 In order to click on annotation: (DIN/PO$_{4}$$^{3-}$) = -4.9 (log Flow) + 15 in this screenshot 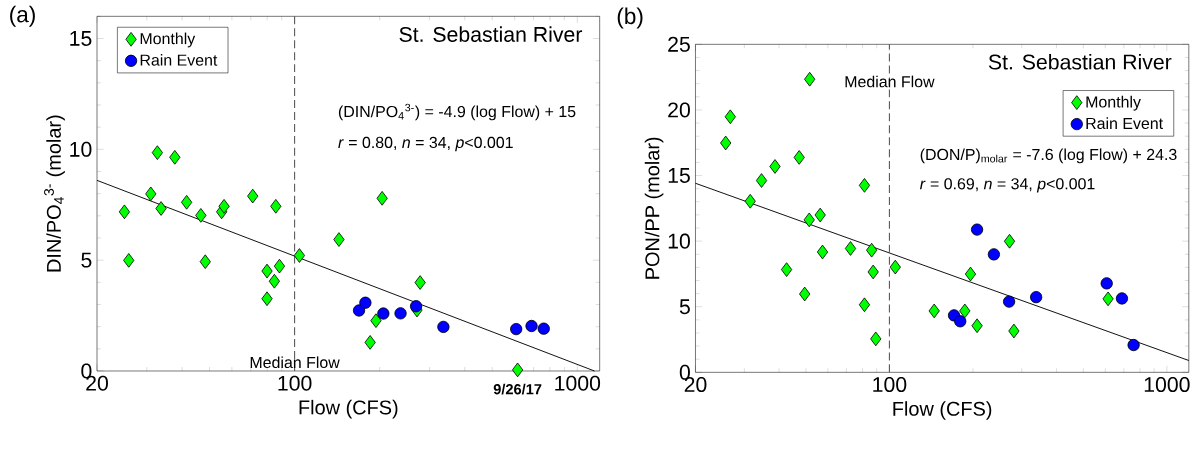, I will do `click(457, 112)`.